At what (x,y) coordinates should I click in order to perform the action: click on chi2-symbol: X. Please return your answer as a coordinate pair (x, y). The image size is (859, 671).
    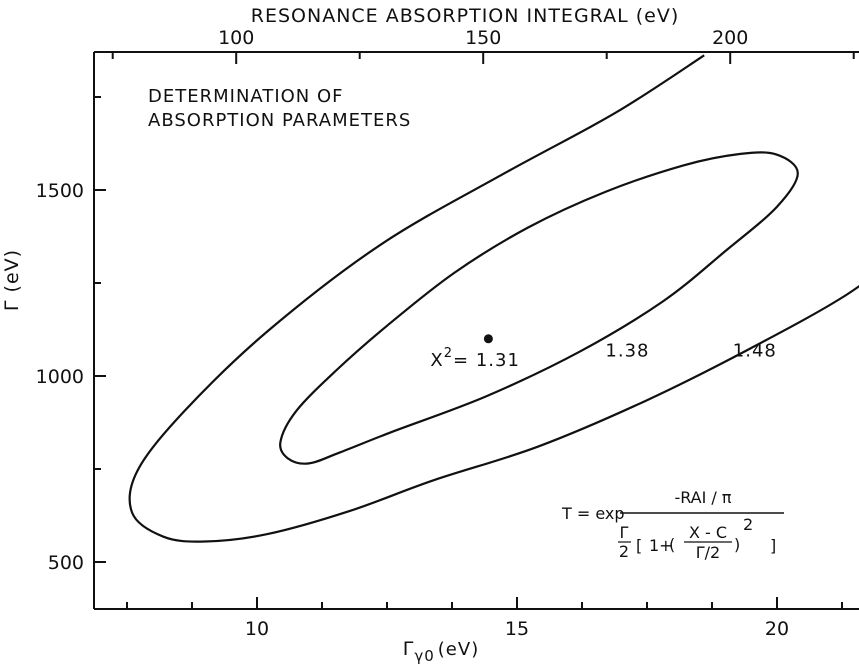
    Looking at the image, I should click on (436, 360).